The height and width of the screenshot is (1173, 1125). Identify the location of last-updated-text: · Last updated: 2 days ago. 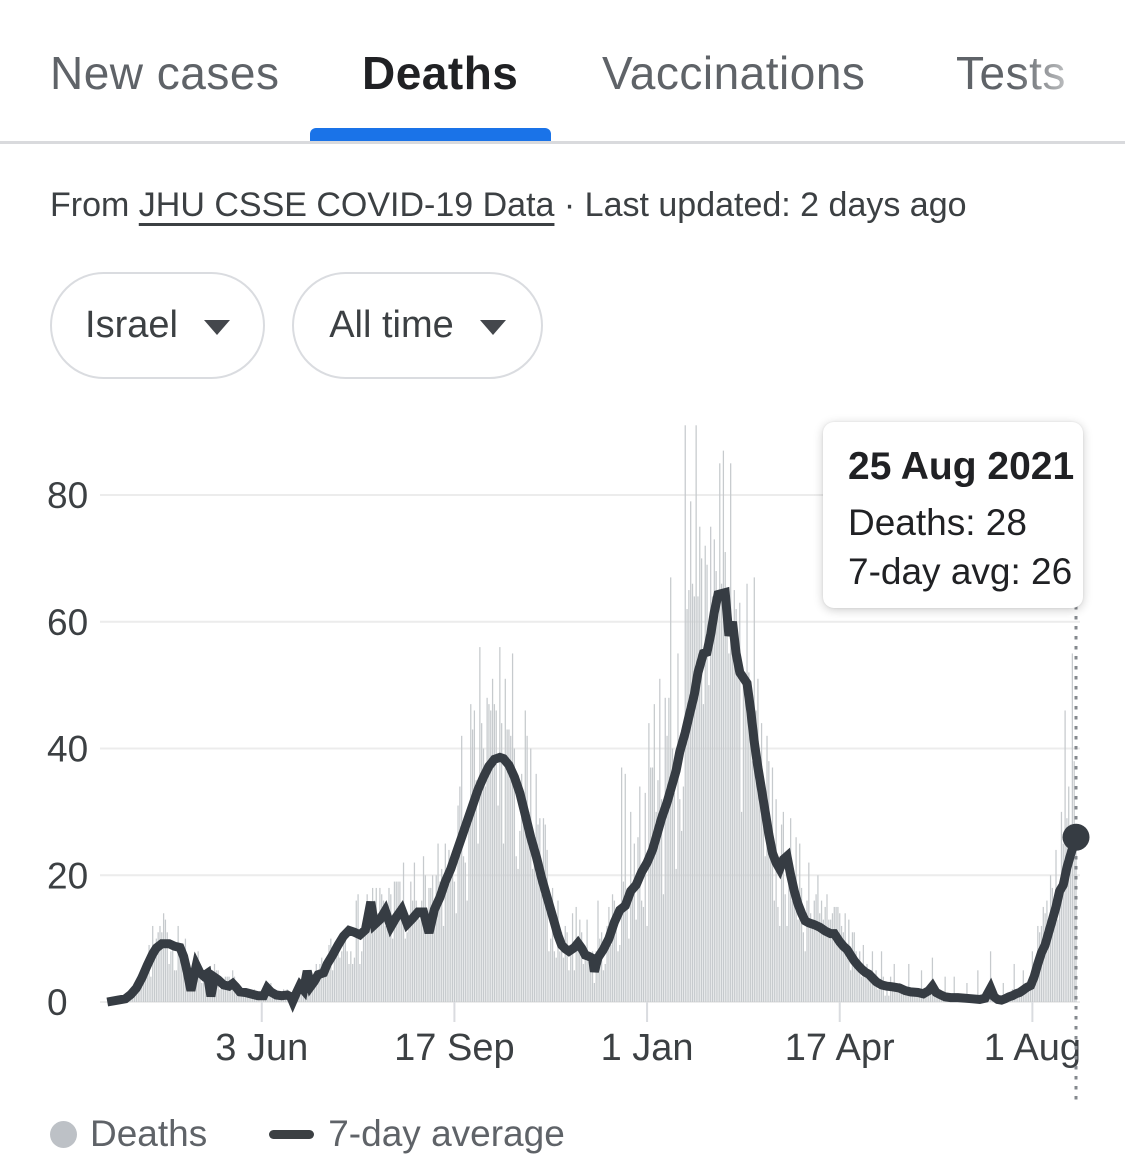
(760, 205).